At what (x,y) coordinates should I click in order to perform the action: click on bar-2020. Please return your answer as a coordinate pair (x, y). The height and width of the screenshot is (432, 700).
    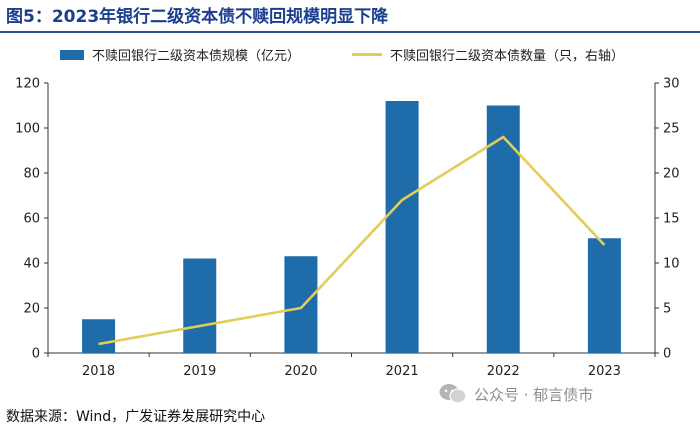
    Looking at the image, I should click on (301, 304).